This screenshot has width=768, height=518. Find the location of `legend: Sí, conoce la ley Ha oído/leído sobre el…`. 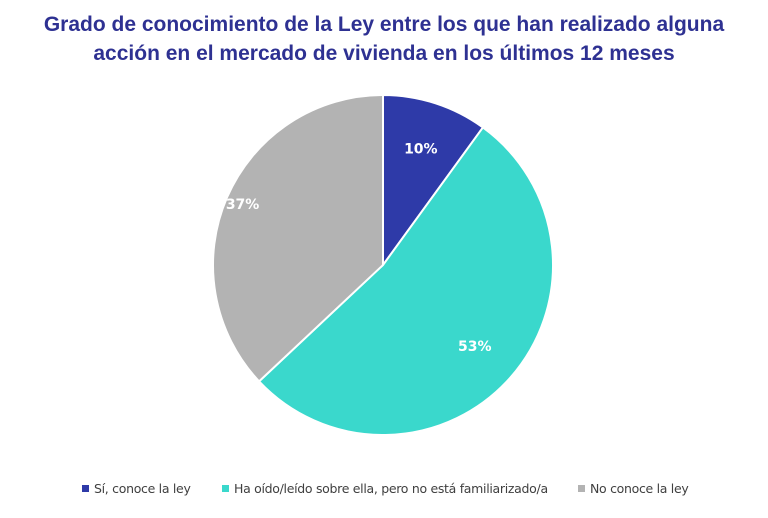

legend: Sí, conoce la ley Ha oído/leído sobre el… is located at coordinates (384, 491).